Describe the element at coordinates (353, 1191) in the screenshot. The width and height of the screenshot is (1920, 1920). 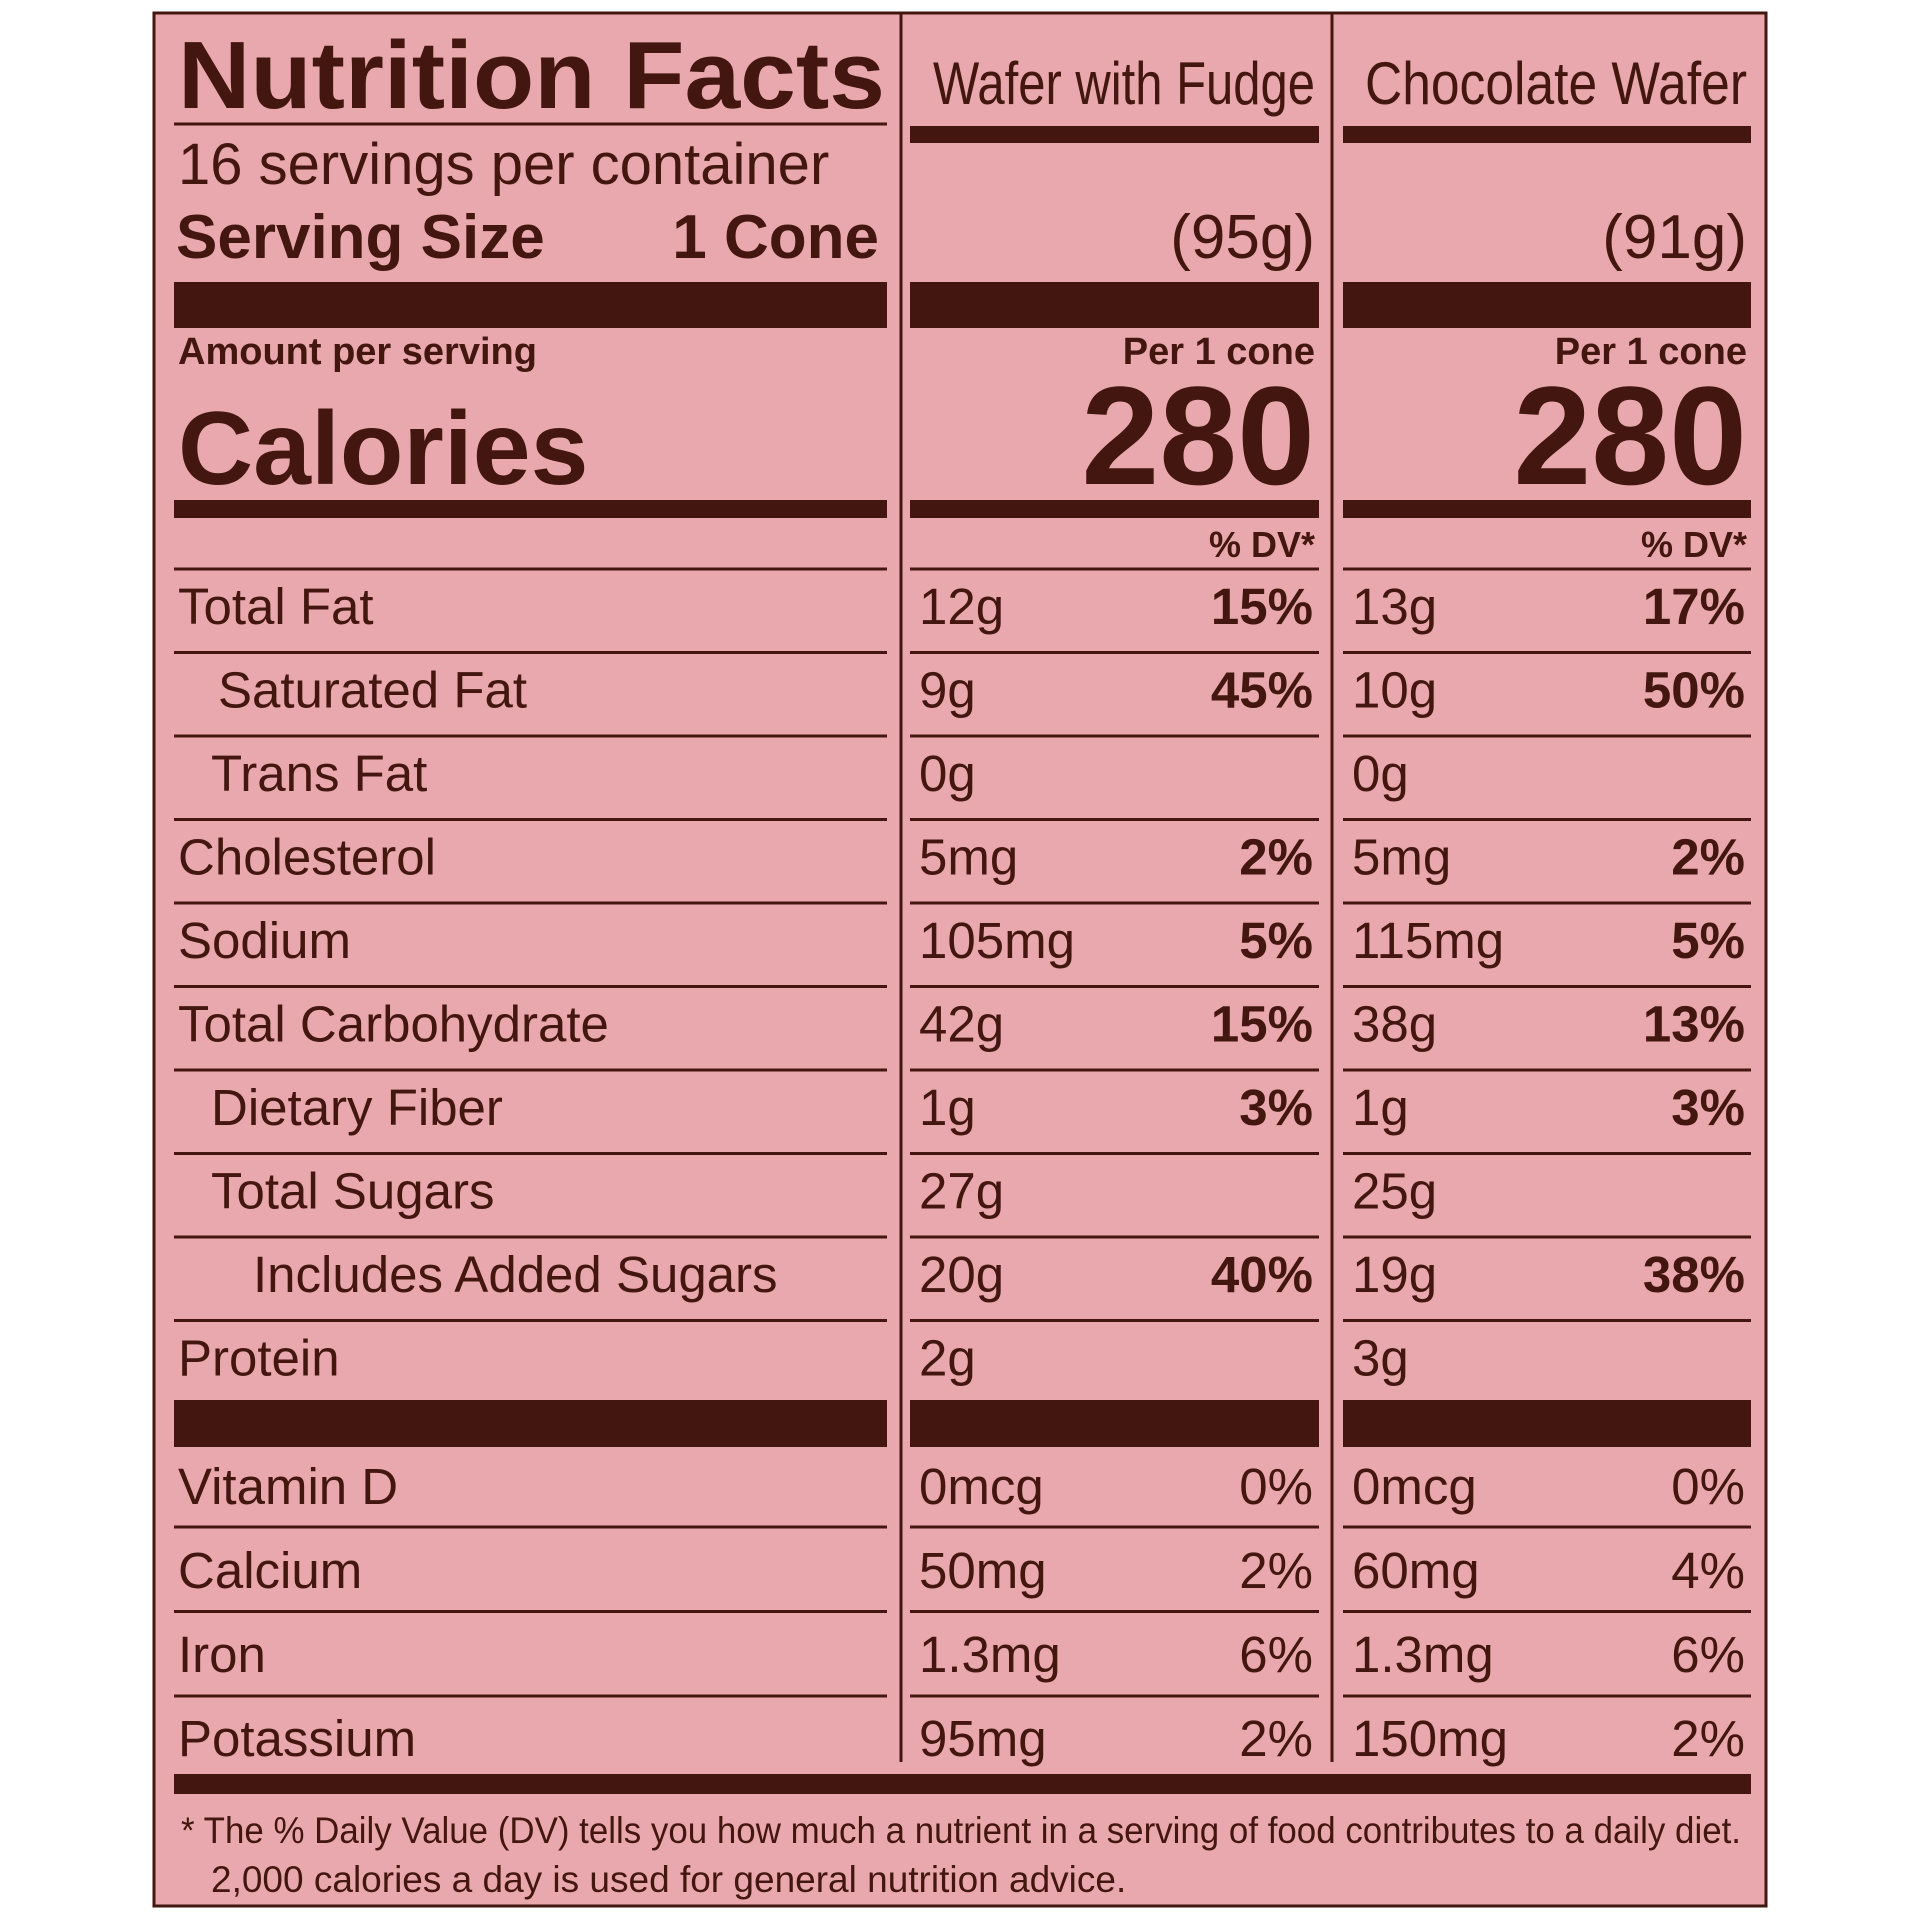
I see `nutrient-label: Total Sugars` at that location.